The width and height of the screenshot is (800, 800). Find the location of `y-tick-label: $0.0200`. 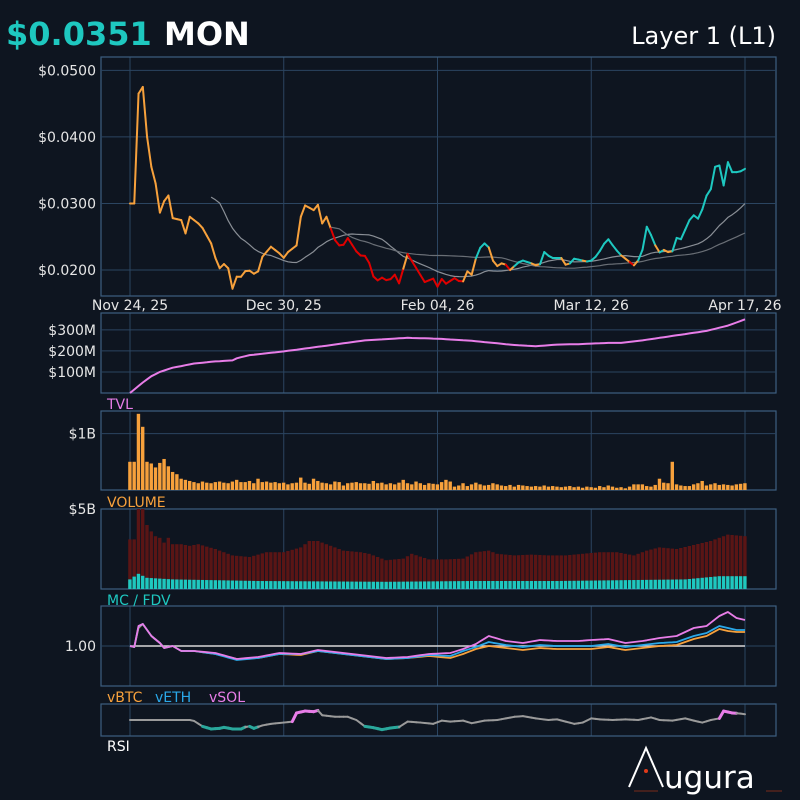

y-tick-label: $0.0200 is located at coordinates (67, 271).